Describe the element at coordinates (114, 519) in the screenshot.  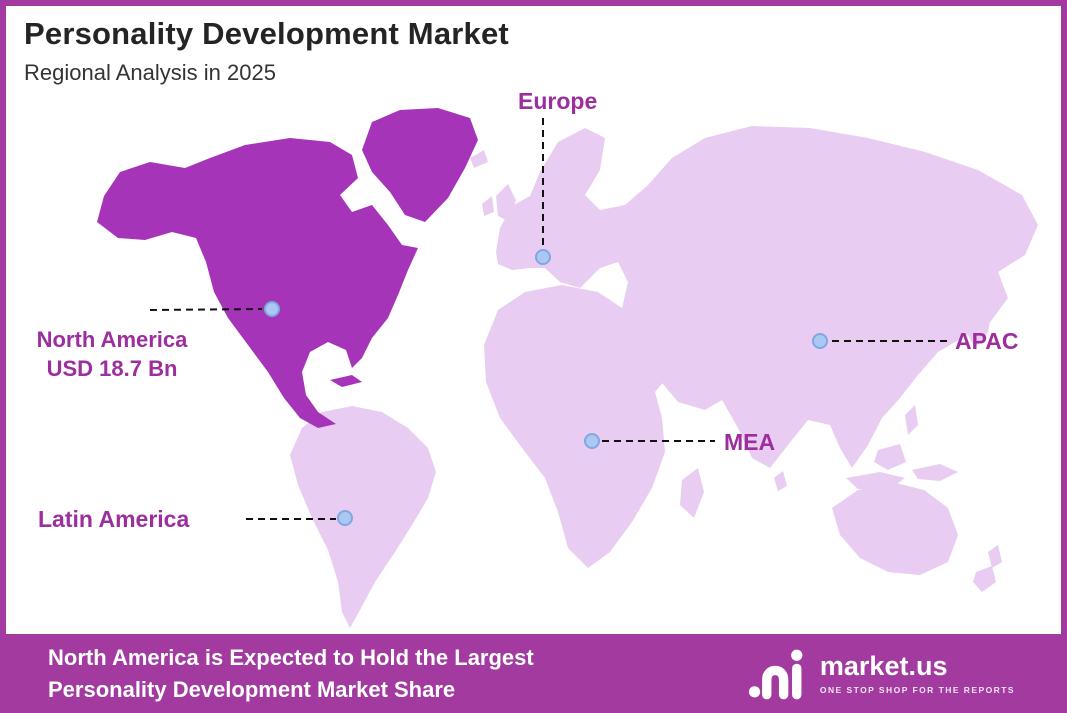
I see `label-latin-america: Latin America` at that location.